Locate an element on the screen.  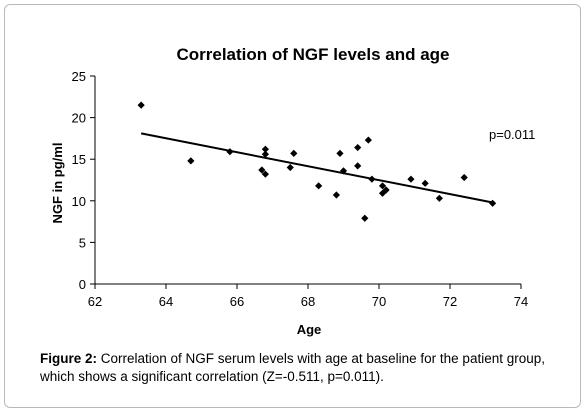
p-value-annotation: p=0.011 is located at coordinates (512, 134).